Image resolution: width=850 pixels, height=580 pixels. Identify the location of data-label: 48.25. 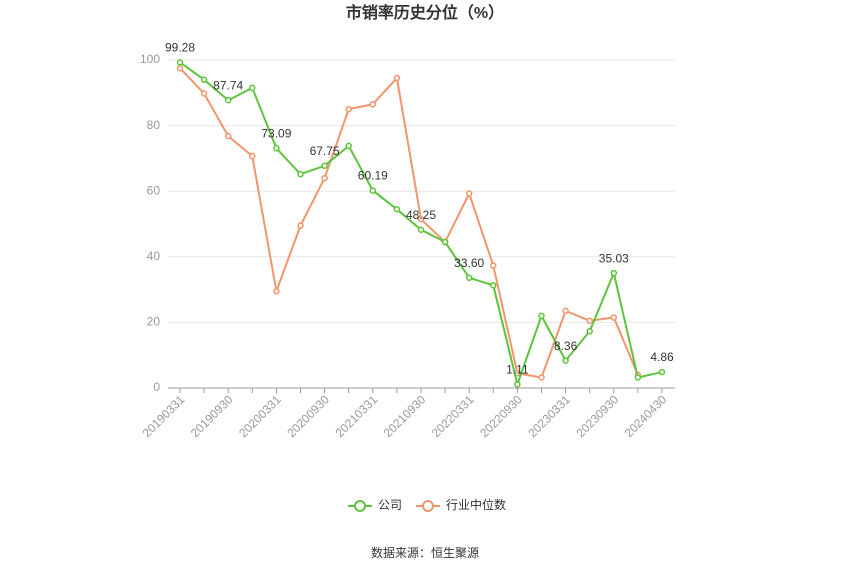
(421, 215).